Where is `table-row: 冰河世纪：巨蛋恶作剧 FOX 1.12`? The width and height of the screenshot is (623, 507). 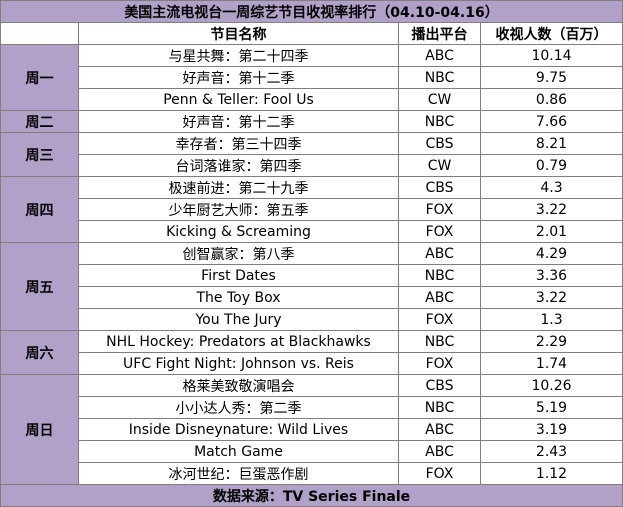 table-row: 冰河世纪：巨蛋恶作剧 FOX 1.12 is located at coordinates (312, 473).